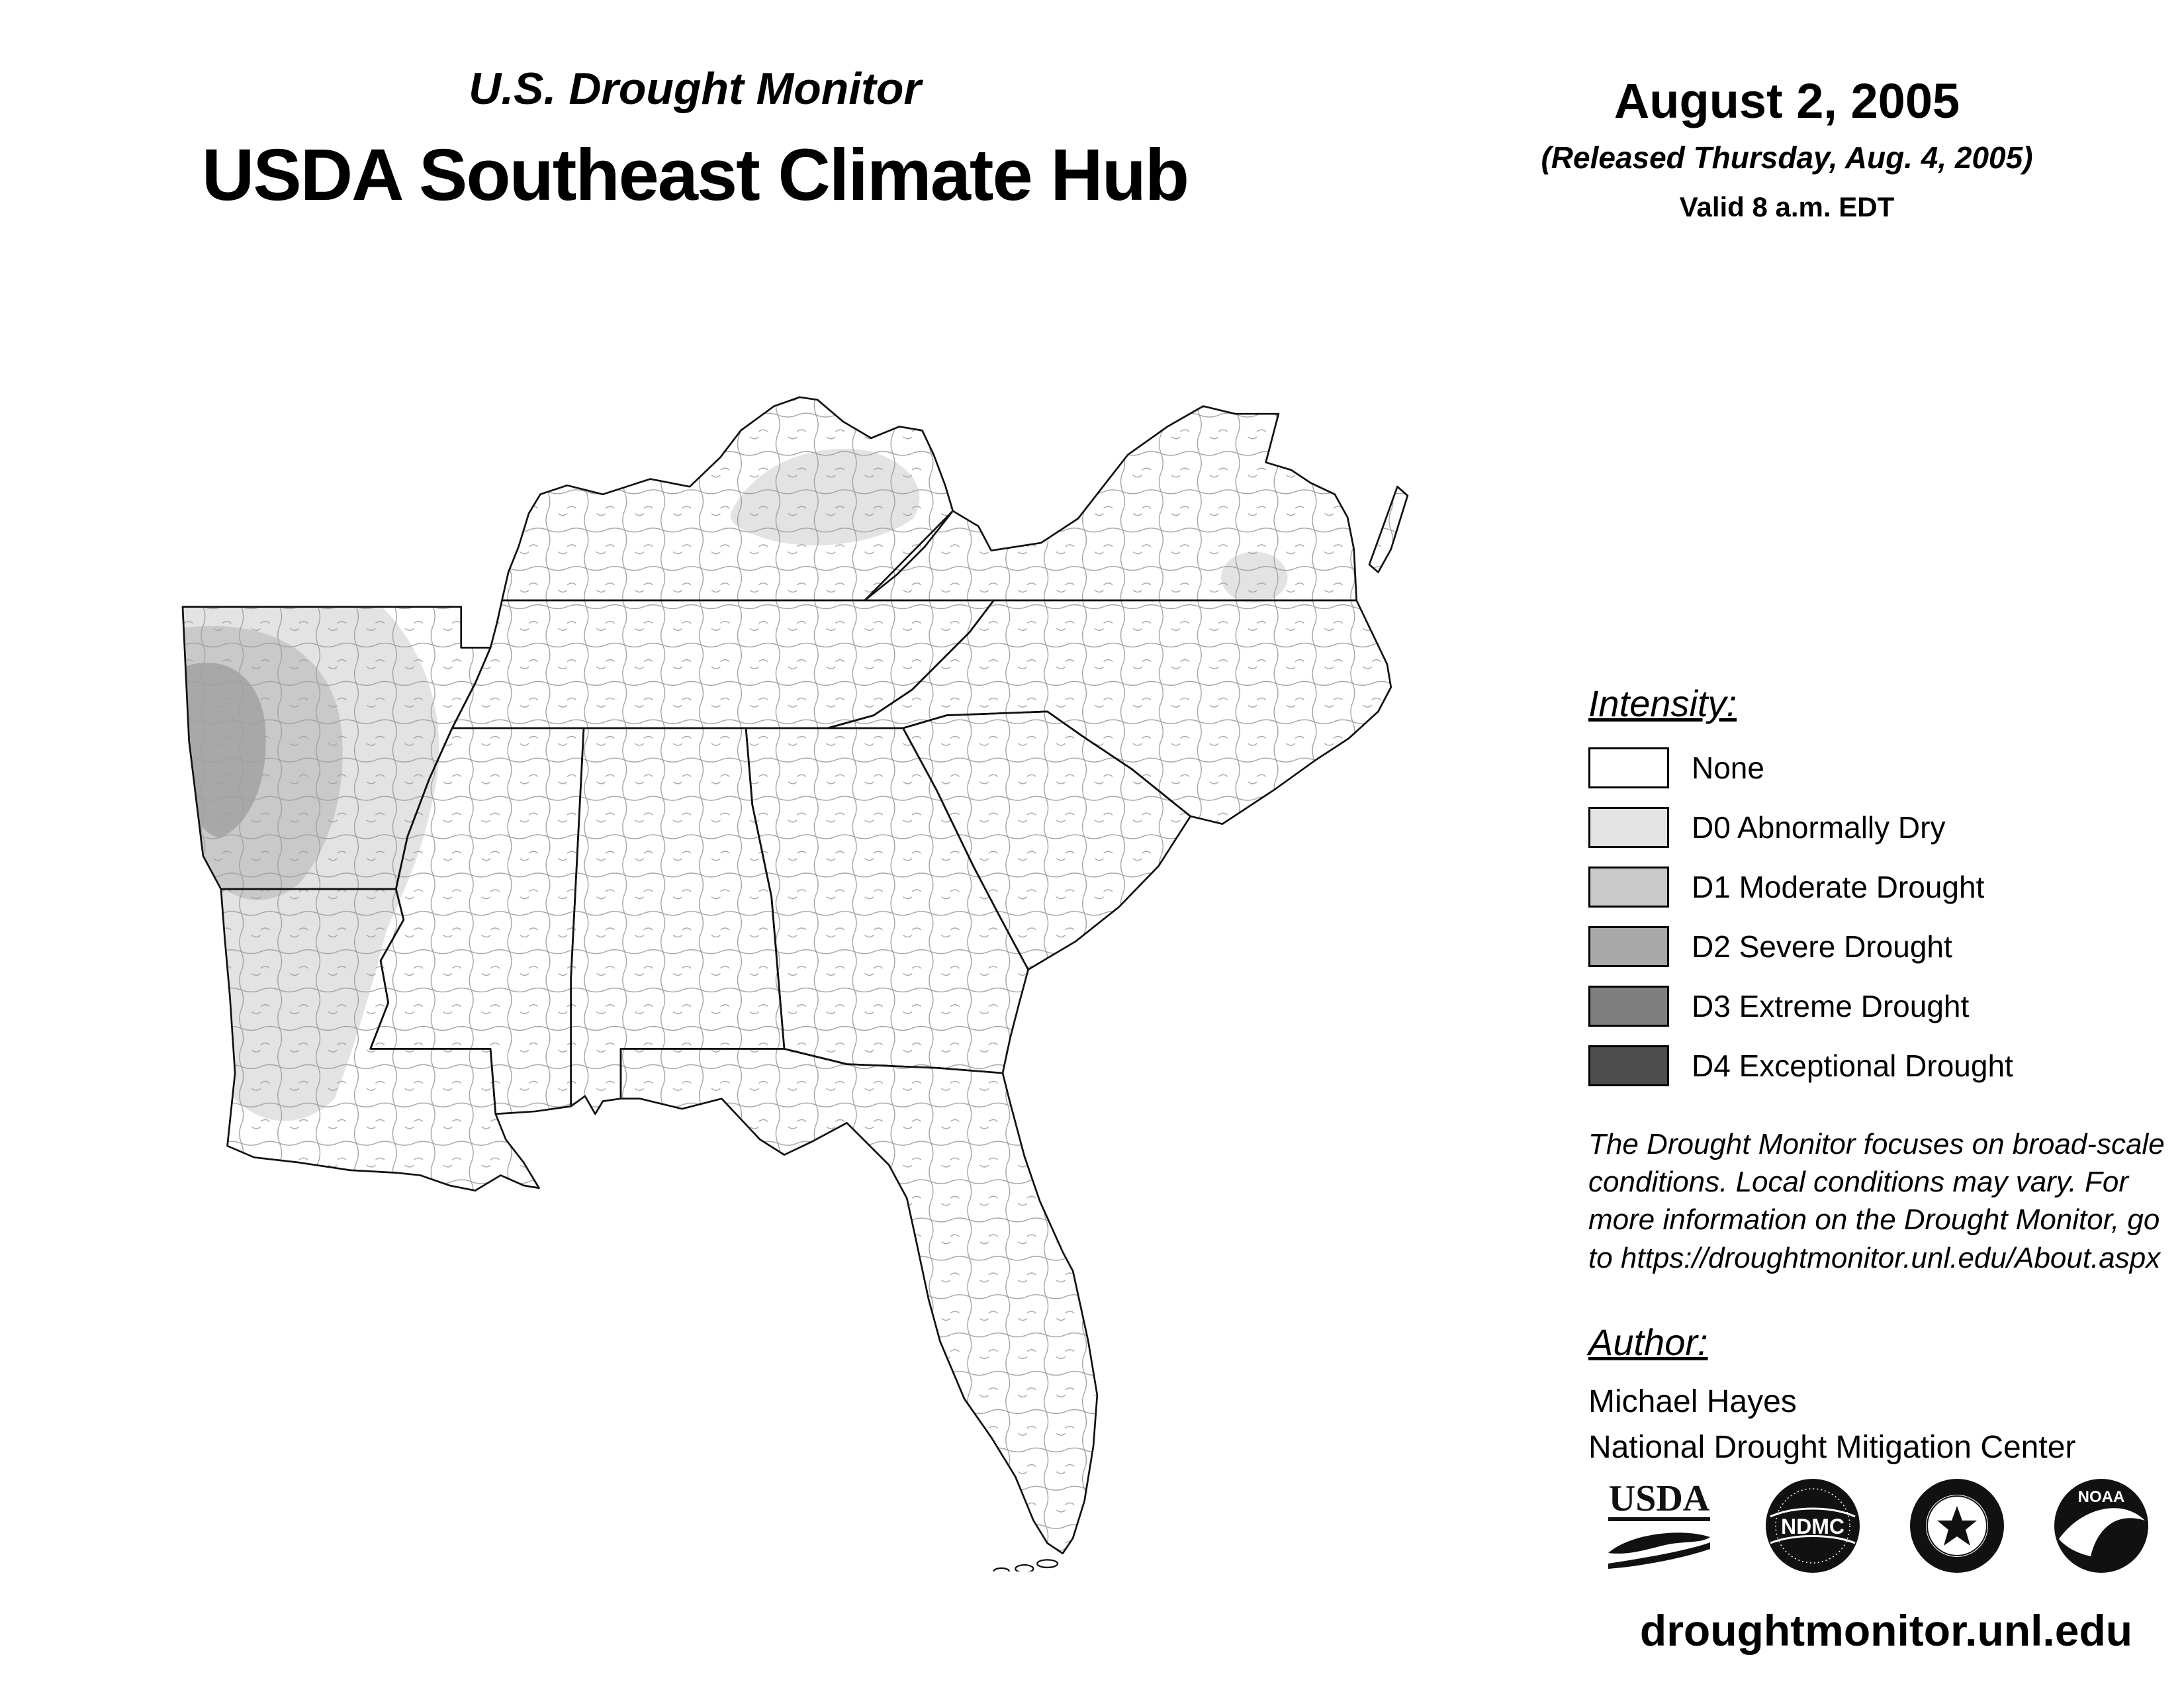 This screenshot has height=1688, width=2184. I want to click on ndmc-logo: NDMC, so click(1813, 1526).